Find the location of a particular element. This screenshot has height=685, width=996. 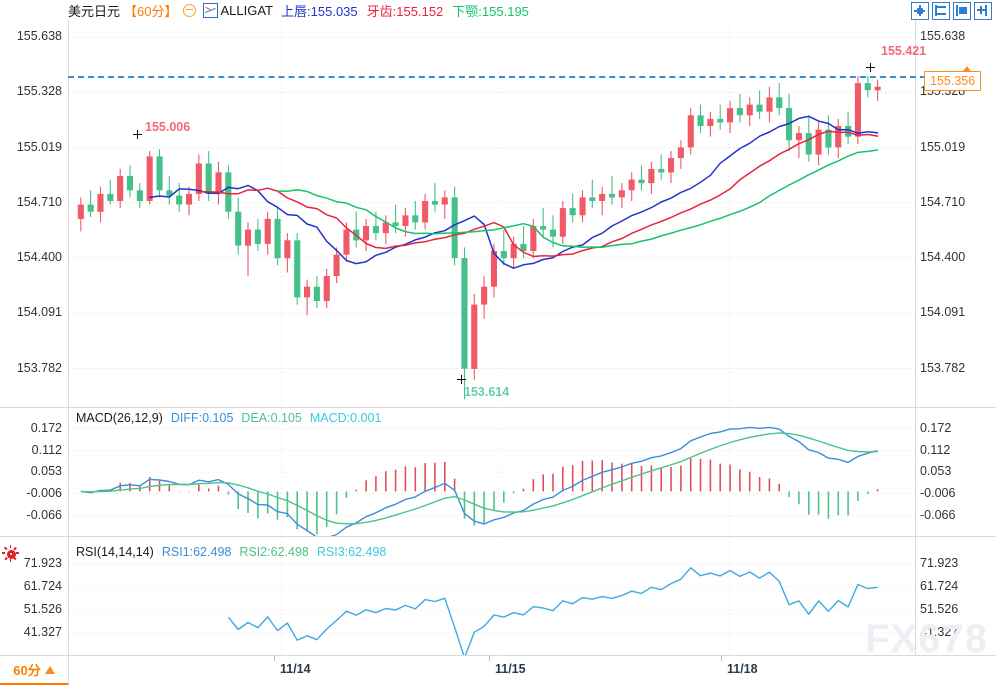

macd-axis-tick-right: 0.053 is located at coordinates (936, 471).